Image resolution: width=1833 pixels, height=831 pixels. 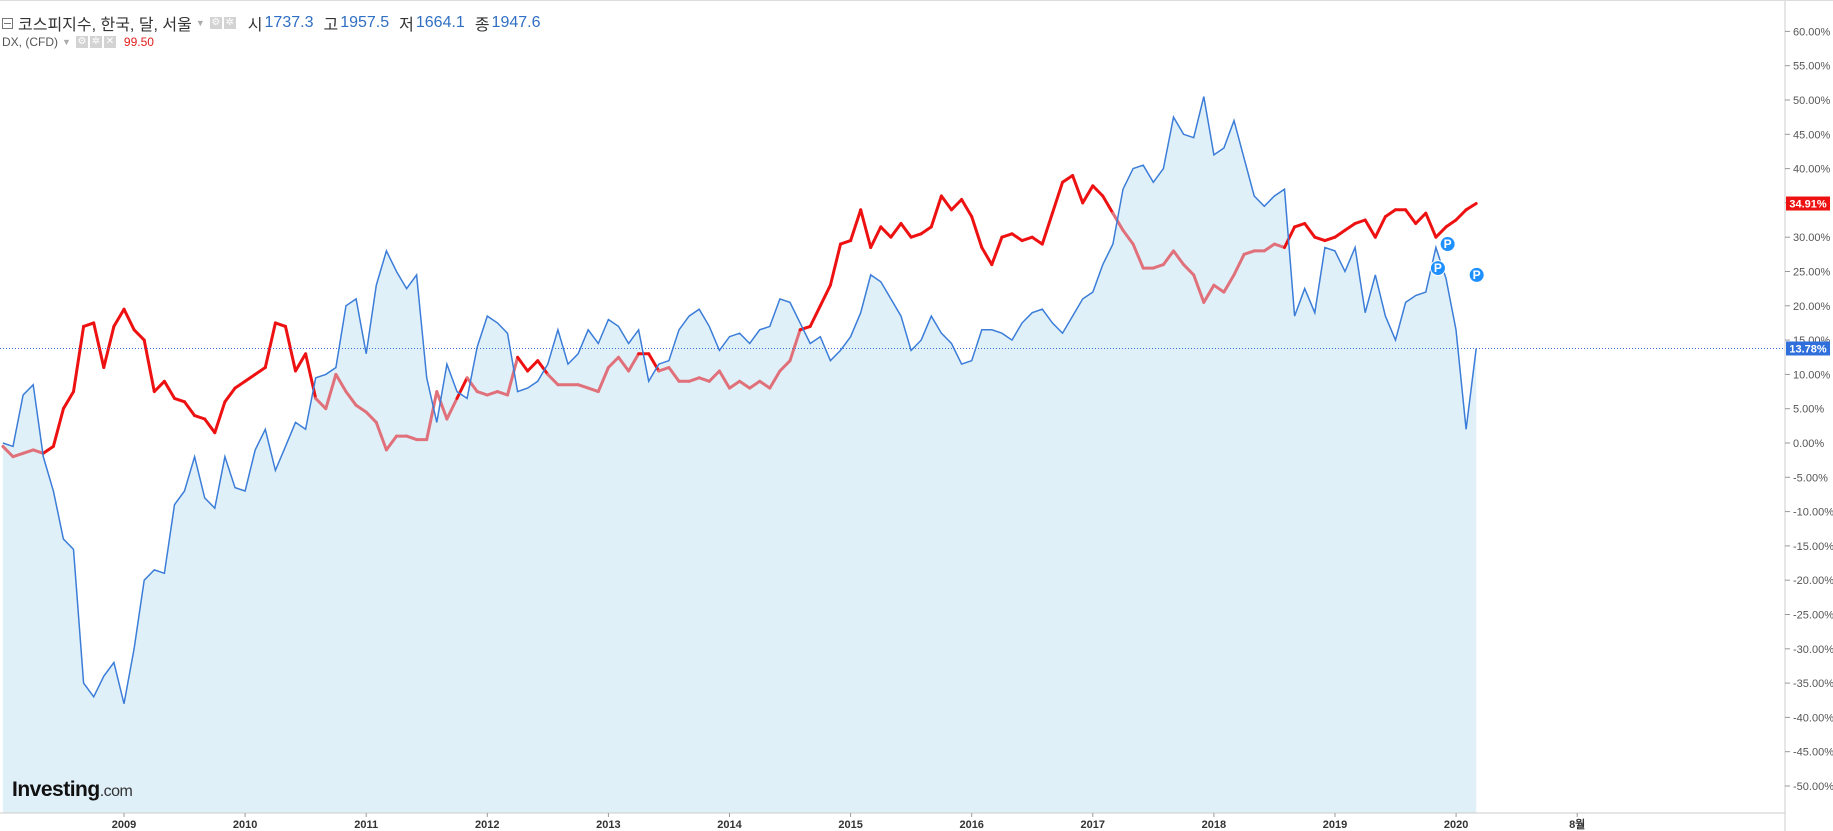 I want to click on event-marker-circle, so click(x=1476, y=274).